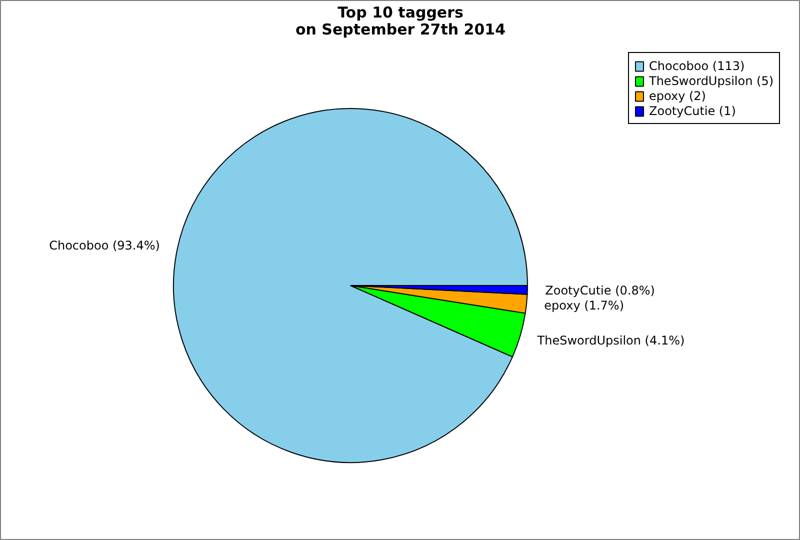 The height and width of the screenshot is (540, 800). What do you see at coordinates (711, 80) in the screenshot?
I see `legend-label: TheSwordUpsilon (5)` at bounding box center [711, 80].